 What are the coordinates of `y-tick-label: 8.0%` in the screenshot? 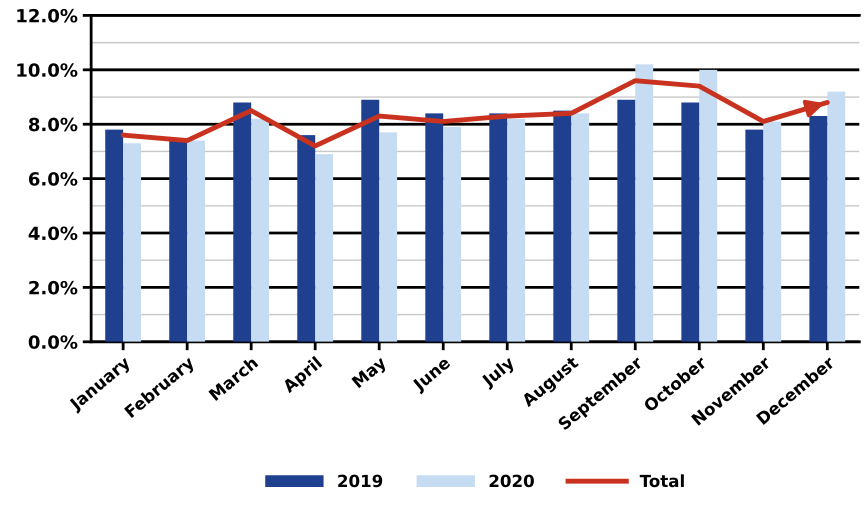 It's located at (53, 125).